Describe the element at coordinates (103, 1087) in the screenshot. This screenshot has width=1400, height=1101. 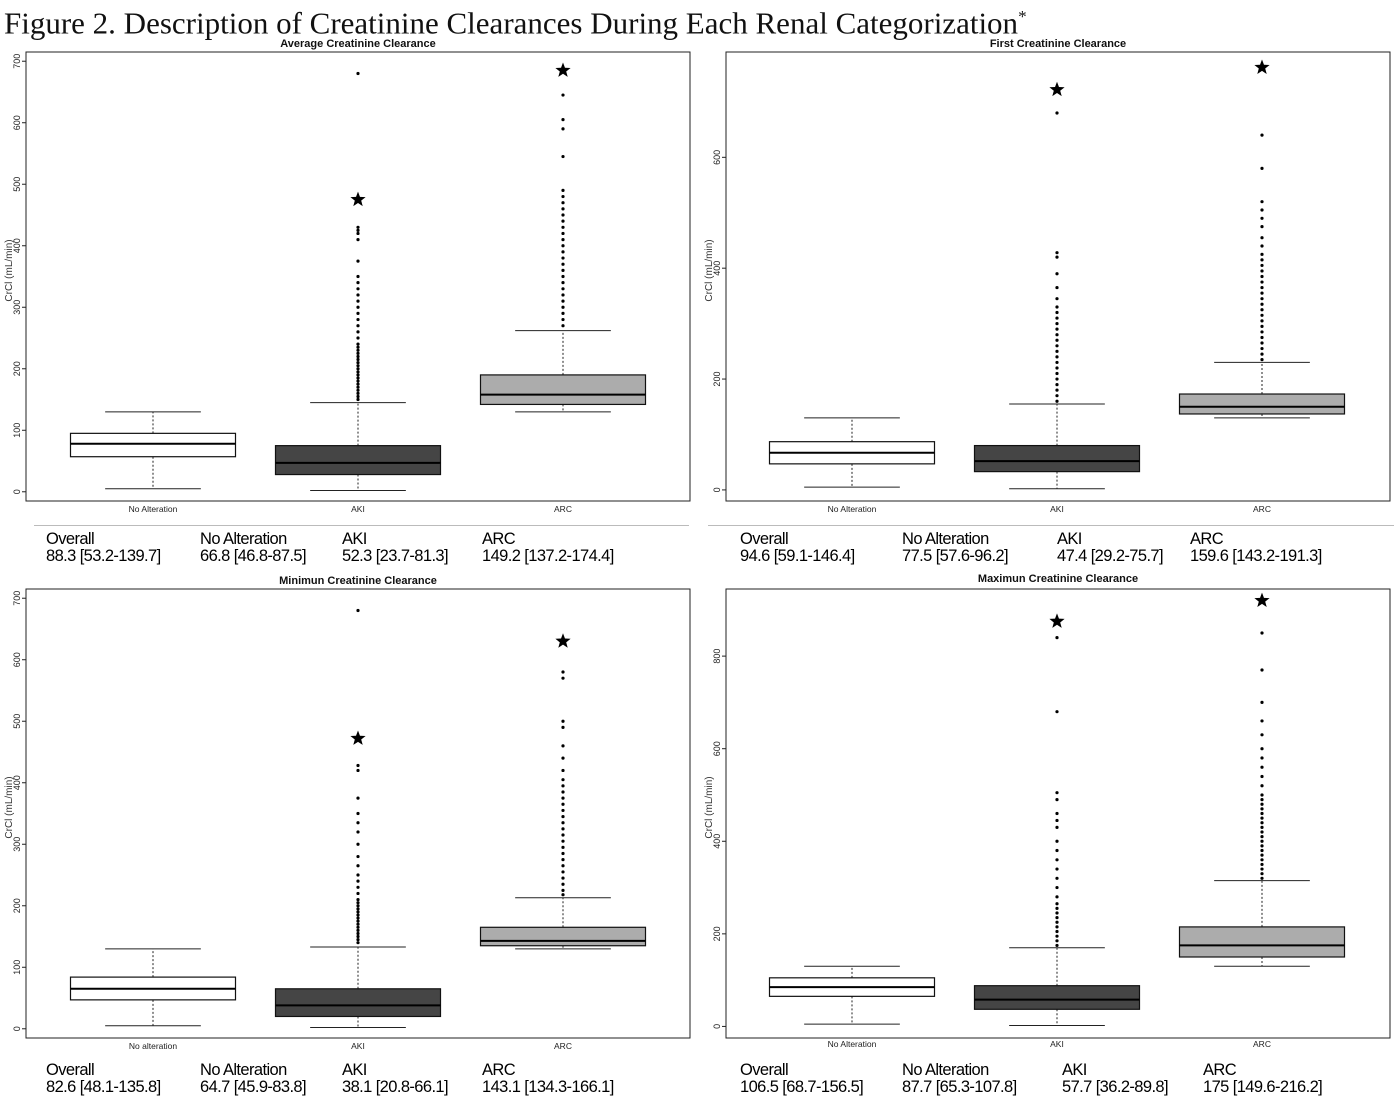
I see `summary-value: 82.6 [48.1-135.8]` at that location.